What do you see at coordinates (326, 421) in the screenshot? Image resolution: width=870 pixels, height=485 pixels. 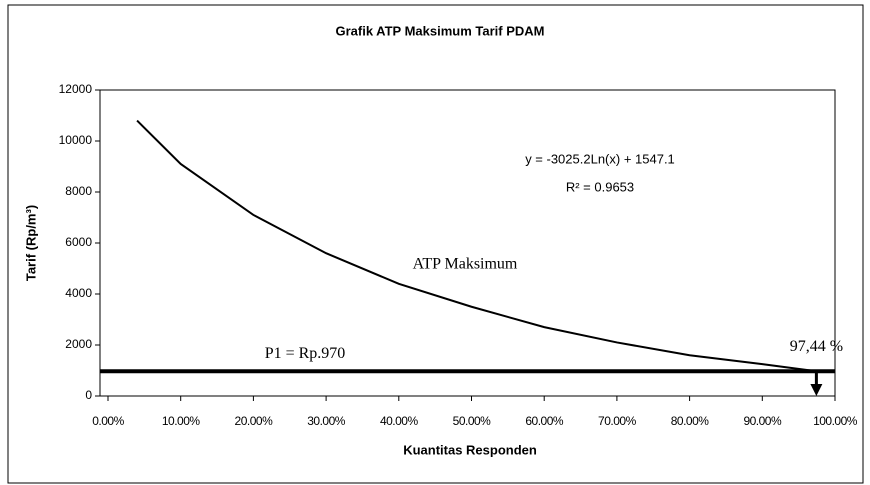 I see `x-tick-label: 30.00%` at bounding box center [326, 421].